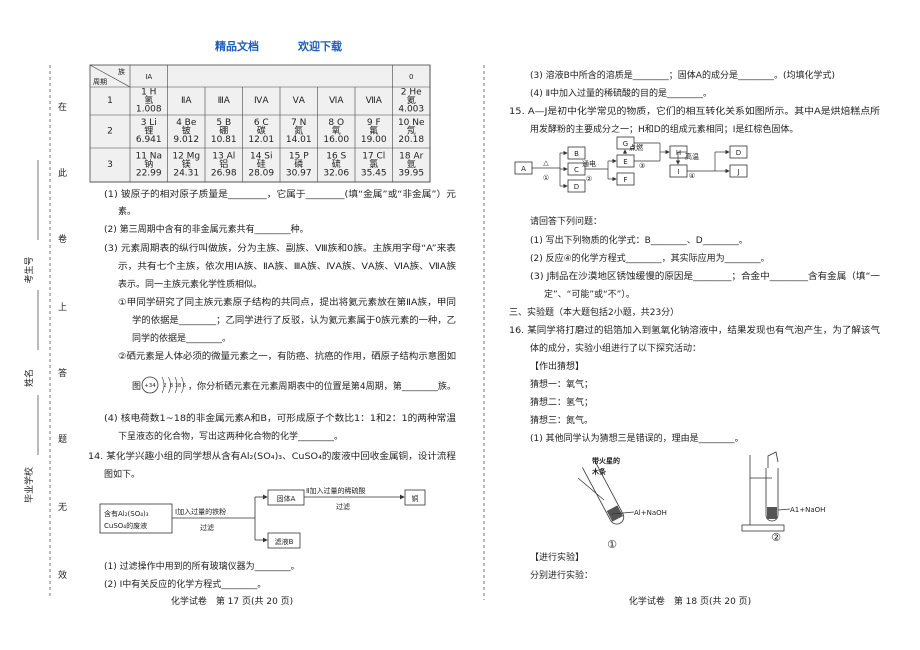 The width and height of the screenshot is (920, 650). What do you see at coordinates (287, 356) in the screenshot?
I see `question-line: ②硒元素是人体必须的微量元素之一，有防癌、抗癌的作用，硒原子结构示意图如` at bounding box center [287, 356].